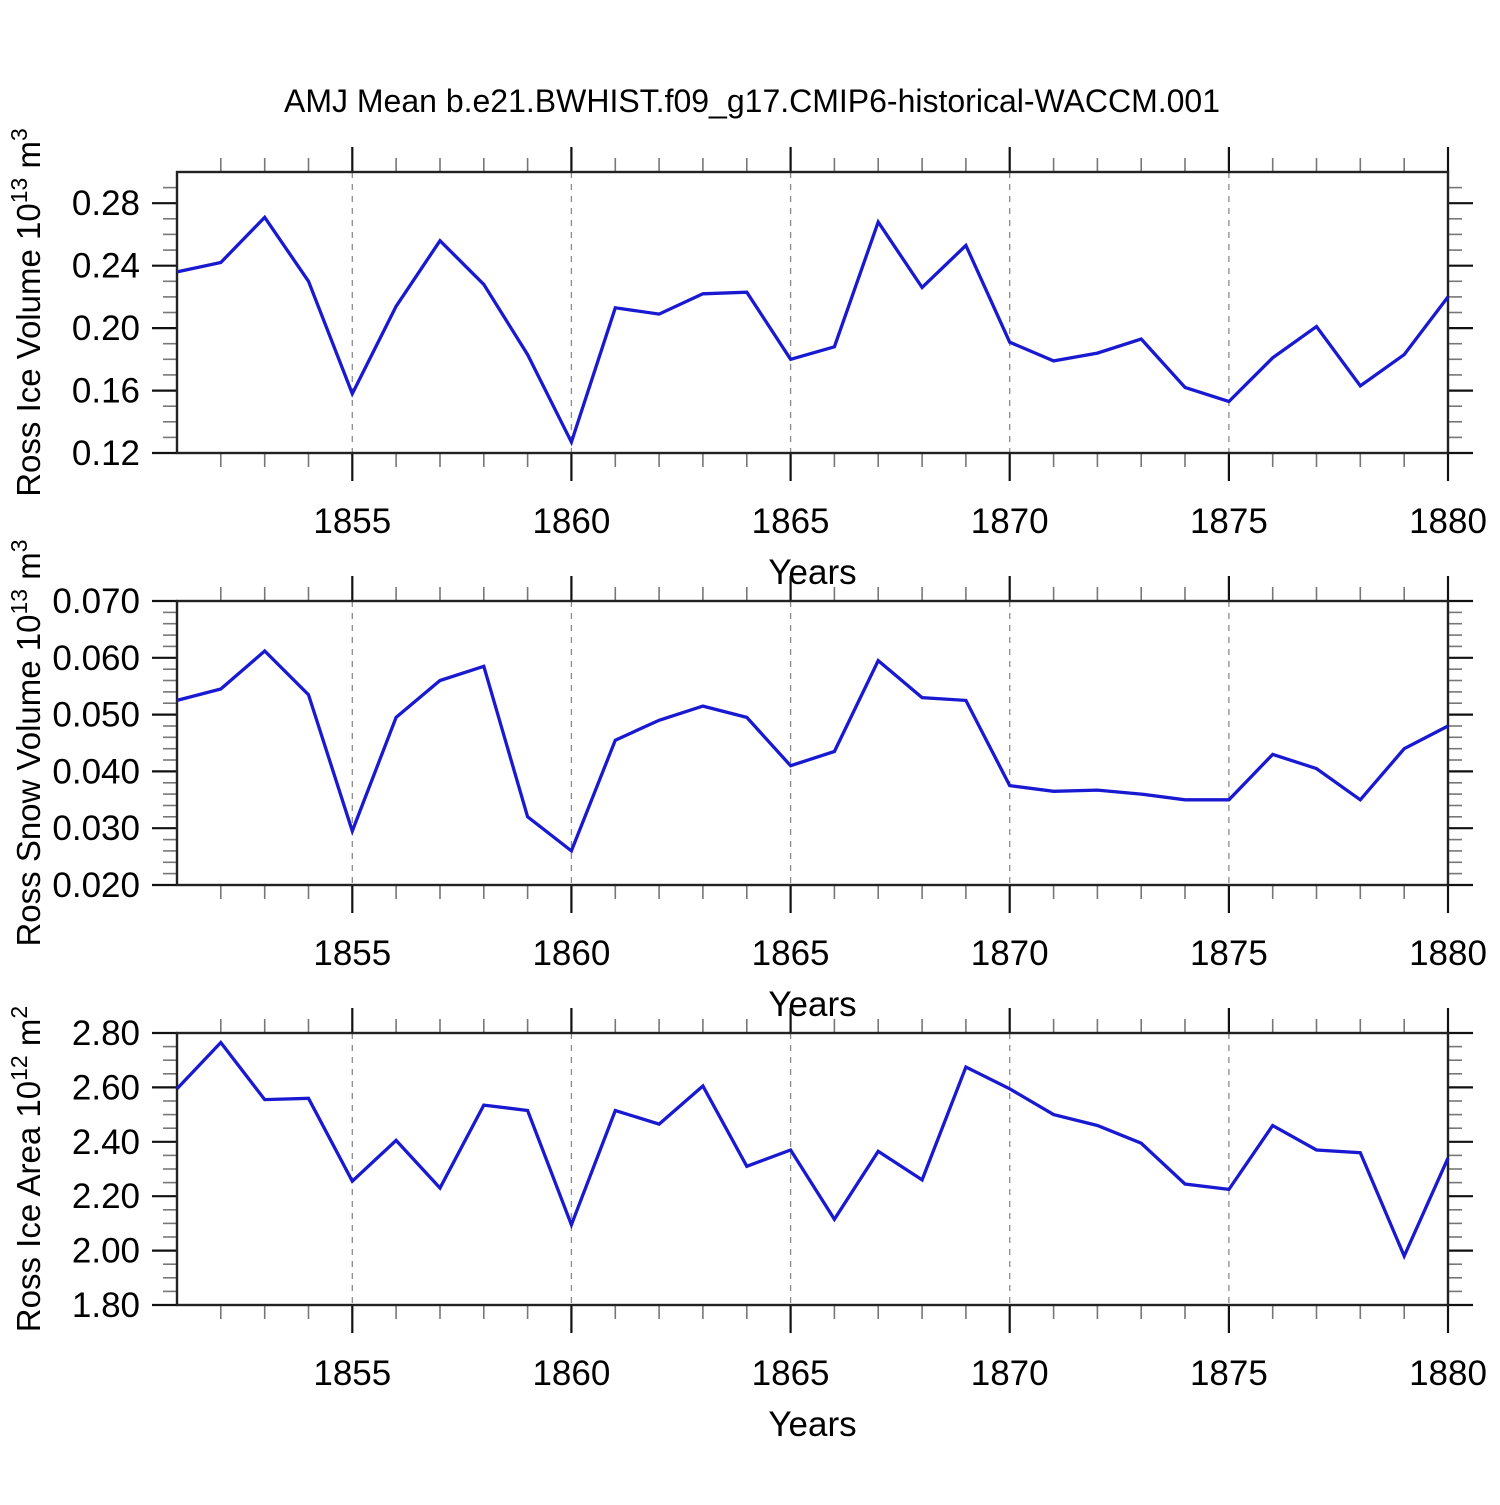  What do you see at coordinates (106, 1033) in the screenshot?
I see `y-tick-label: 2.80` at bounding box center [106, 1033].